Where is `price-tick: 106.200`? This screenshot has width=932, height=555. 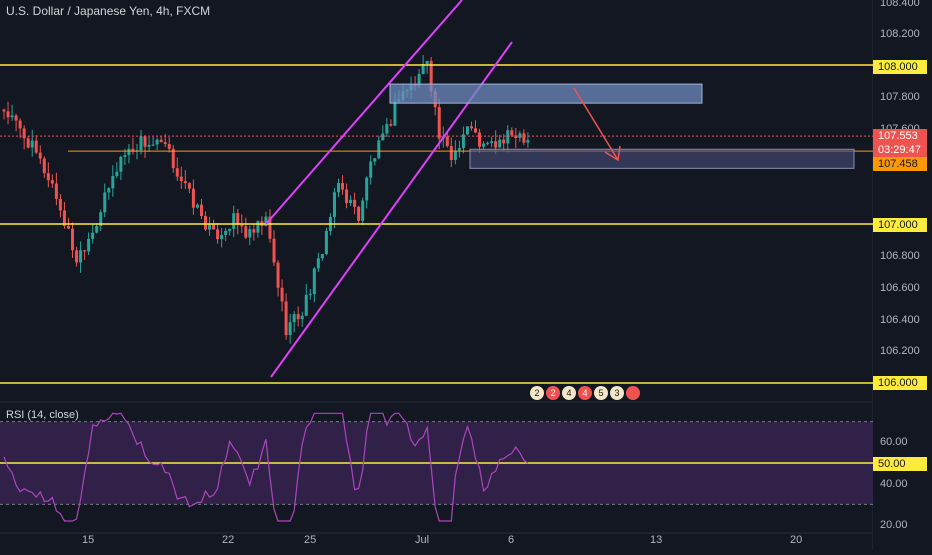
price-tick: 106.200 is located at coordinates (900, 351).